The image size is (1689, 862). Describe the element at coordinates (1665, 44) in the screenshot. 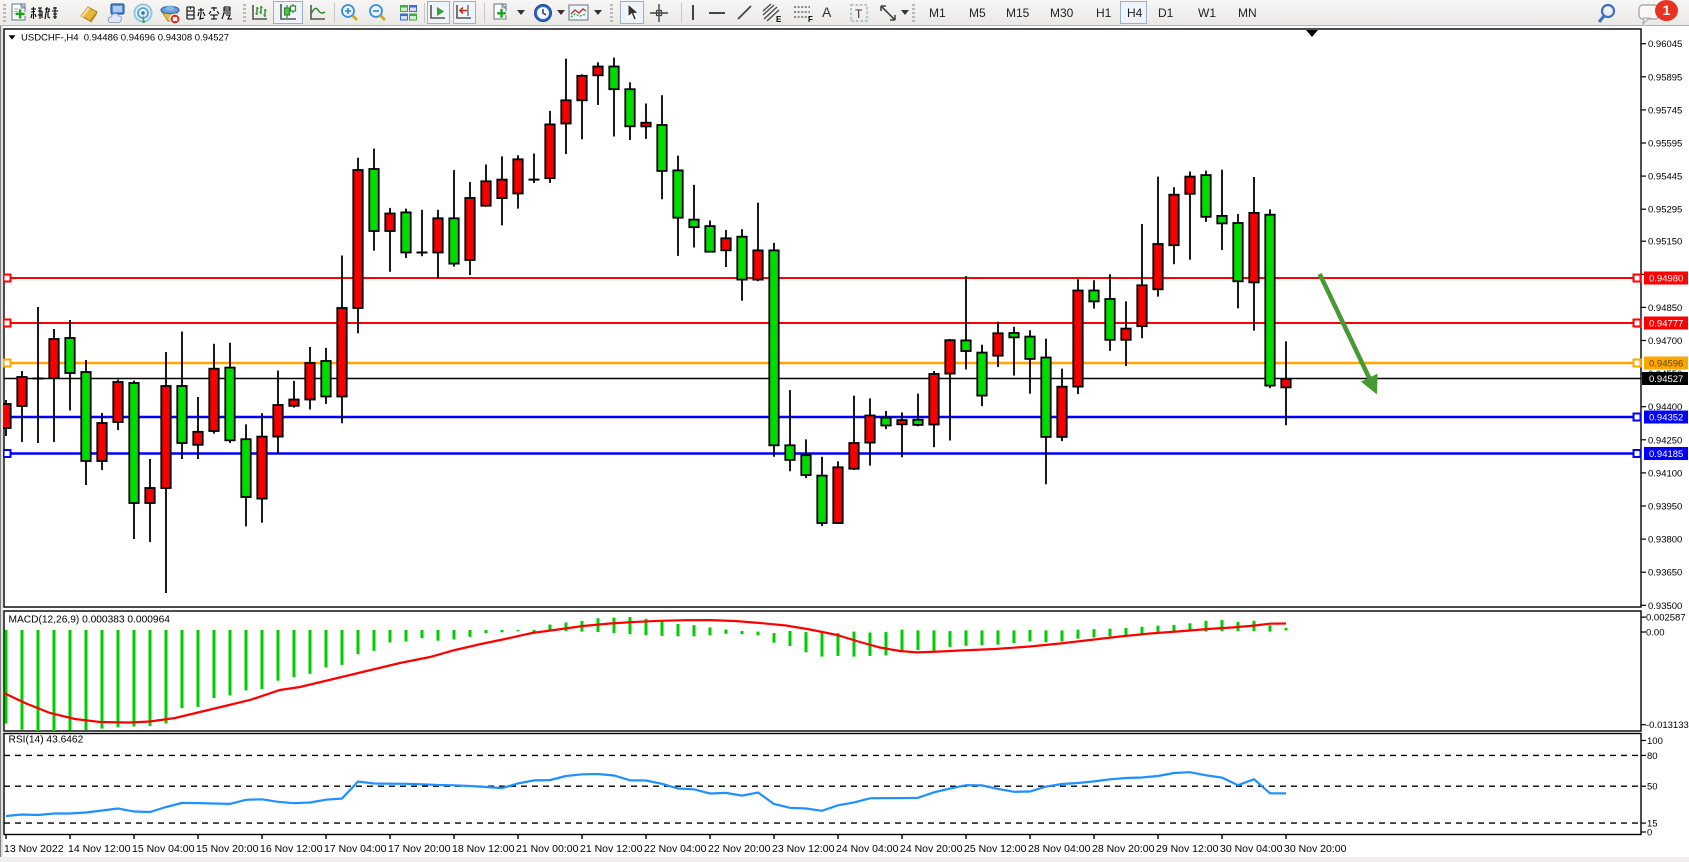

I see `svg-text: 0.96045` at that location.